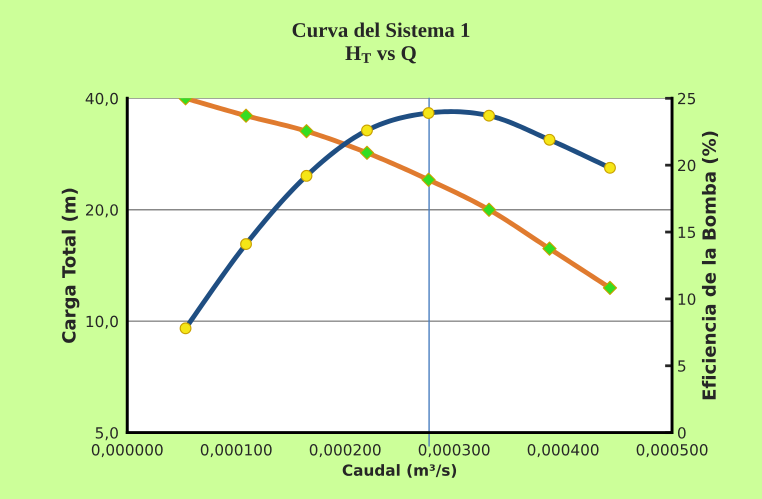 This screenshot has height=499, width=762. I want to click on y2-tick-label: 20, so click(687, 166).